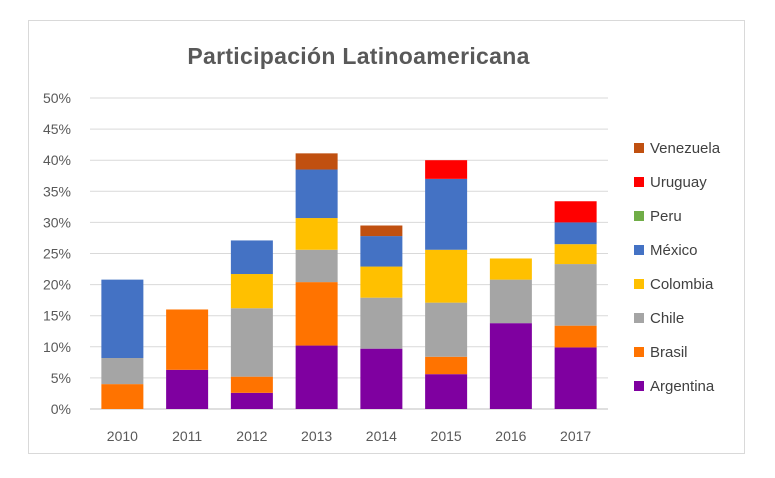  I want to click on y-tick-label: 40%, so click(57, 160).